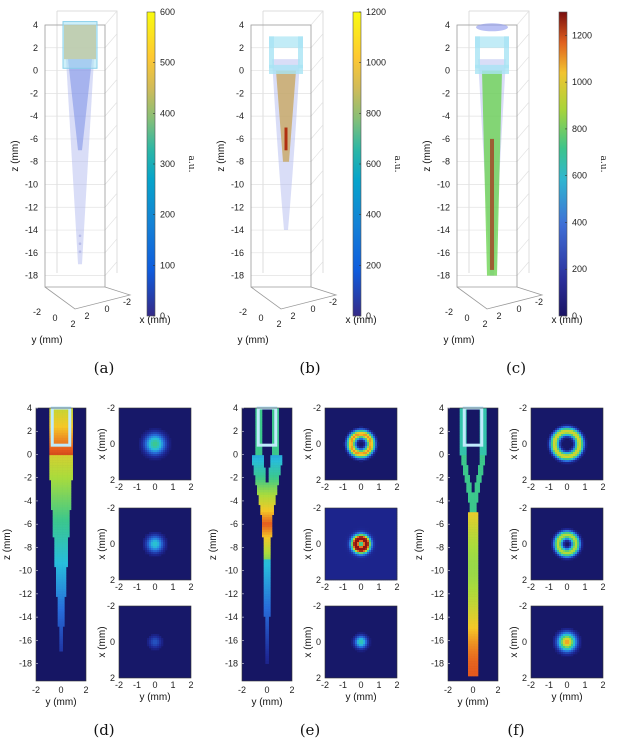  What do you see at coordinates (46, 340) in the screenshot?
I see `y-axis-label: y (mm)` at bounding box center [46, 340].